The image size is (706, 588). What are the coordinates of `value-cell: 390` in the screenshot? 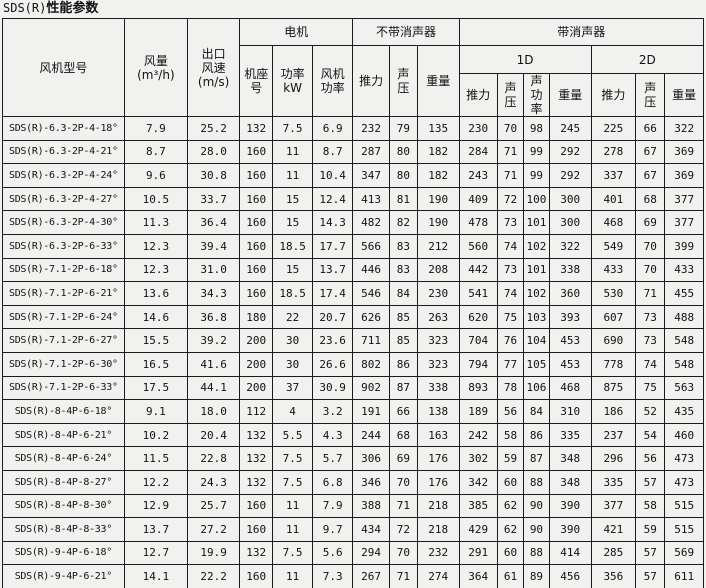 It's located at (570, 506).